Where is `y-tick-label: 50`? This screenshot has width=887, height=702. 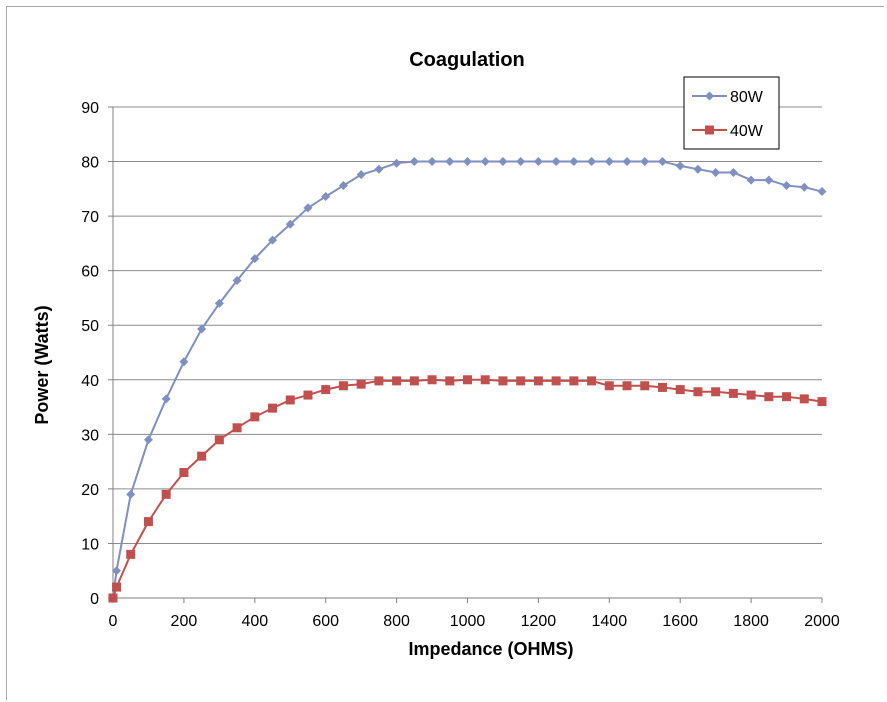
y-tick-label: 50 is located at coordinates (90, 326).